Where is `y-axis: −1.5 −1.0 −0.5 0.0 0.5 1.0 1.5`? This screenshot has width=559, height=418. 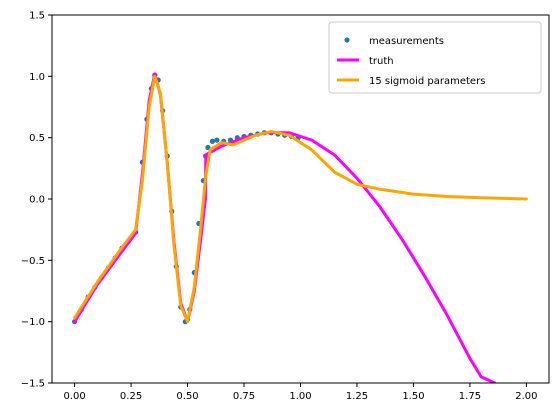 y-axis: −1.5 −1.0 −0.5 0.0 0.5 1.0 1.5 is located at coordinates (36, 200).